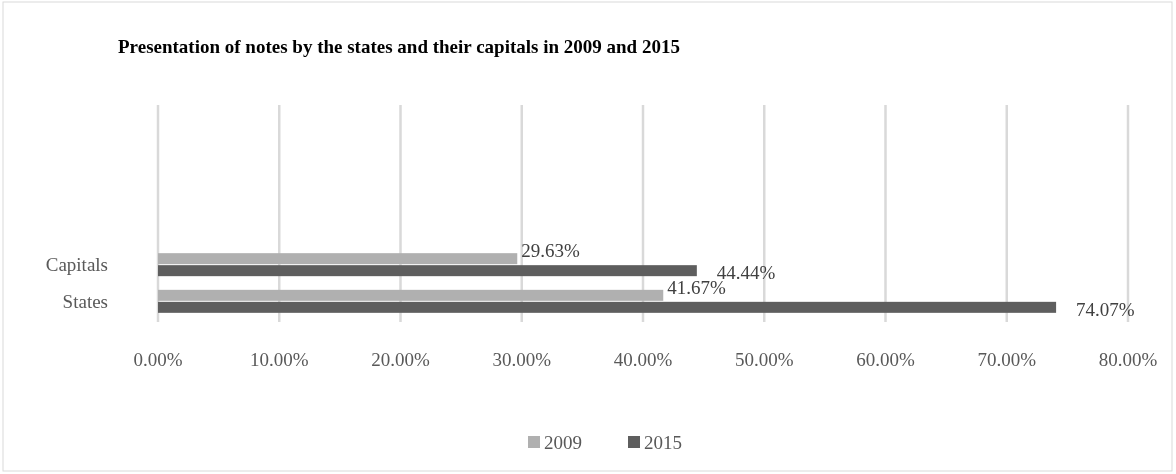 The height and width of the screenshot is (474, 1176). I want to click on legend-label: 2015, so click(663, 442).